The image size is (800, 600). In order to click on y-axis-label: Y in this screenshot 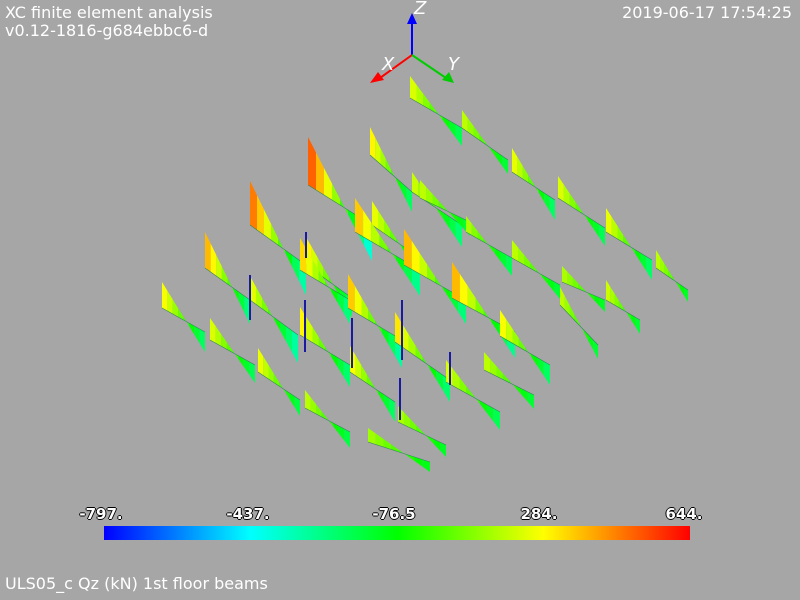, I will do `click(454, 64)`.